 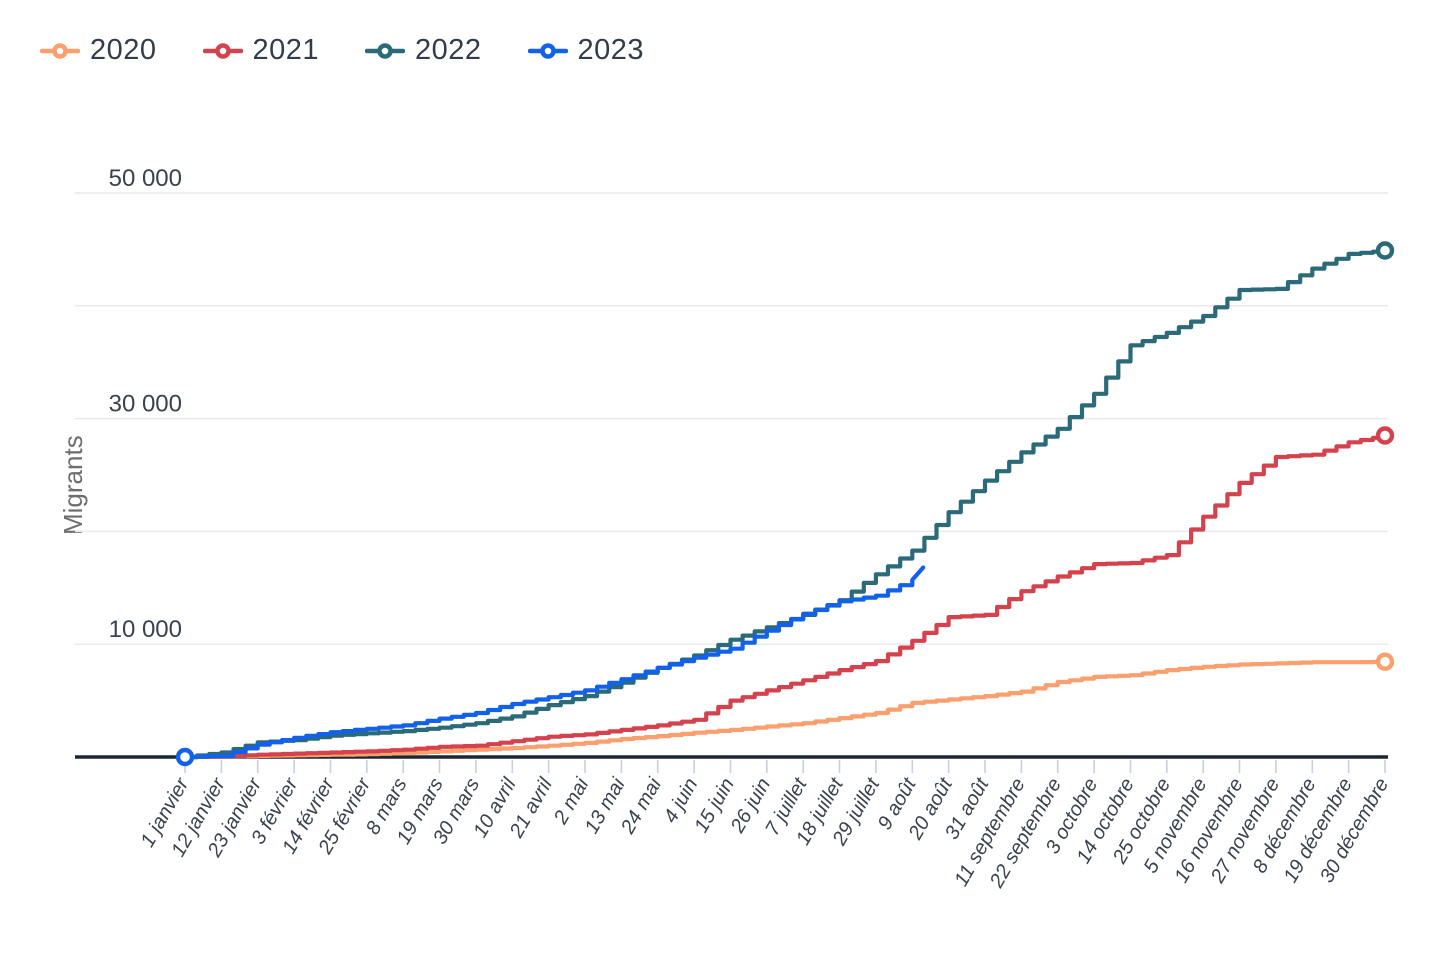 What do you see at coordinates (448, 50) in the screenshot?
I see `legend-item-label: 2022` at bounding box center [448, 50].